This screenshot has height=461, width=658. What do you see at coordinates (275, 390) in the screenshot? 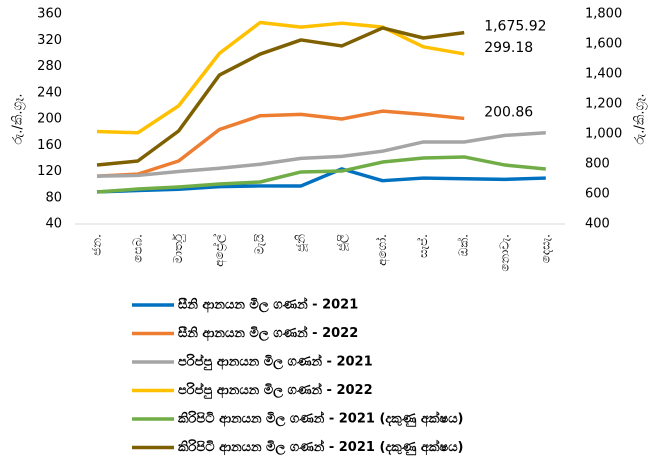
I see `legend-label: පරිප්පු ආනයන මිල ගණන් - 2022` at bounding box center [275, 390].